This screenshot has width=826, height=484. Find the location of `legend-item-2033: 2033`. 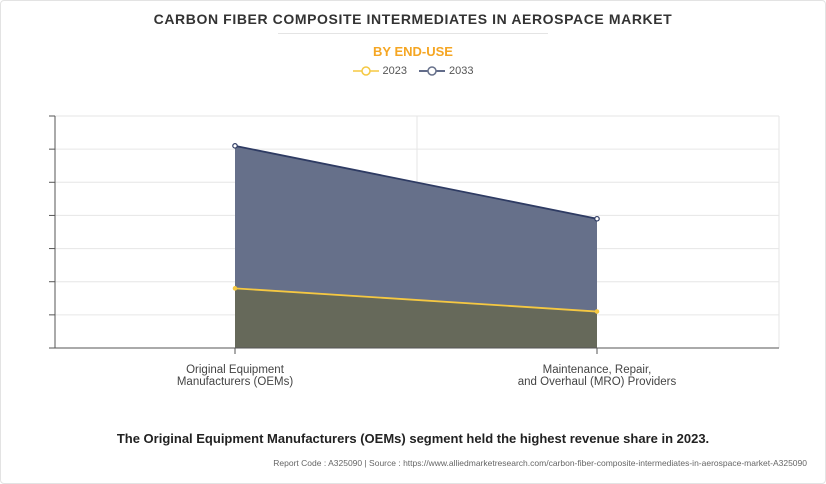

legend-item-2033: 2033 is located at coordinates (446, 71).